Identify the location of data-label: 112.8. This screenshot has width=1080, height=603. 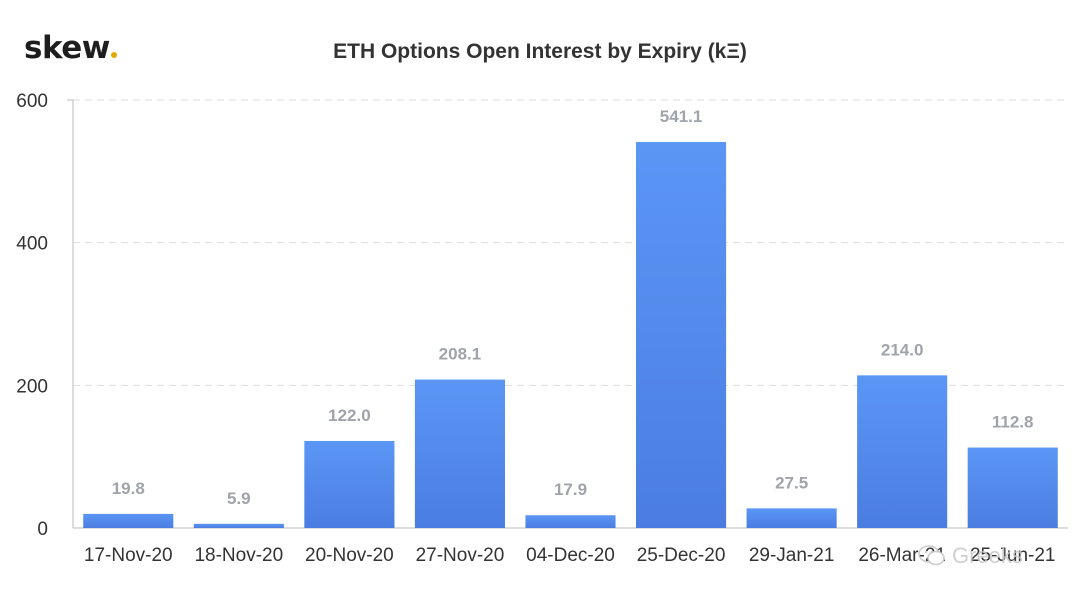
(1013, 422).